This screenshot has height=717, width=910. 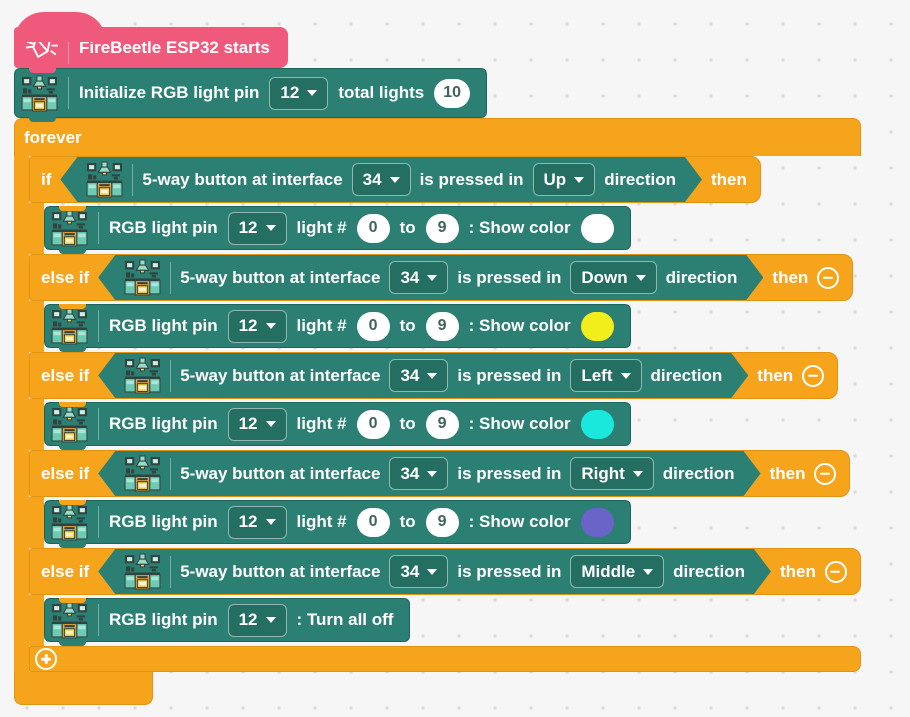 What do you see at coordinates (46, 659) in the screenshot?
I see `plus-circle-icon` at bounding box center [46, 659].